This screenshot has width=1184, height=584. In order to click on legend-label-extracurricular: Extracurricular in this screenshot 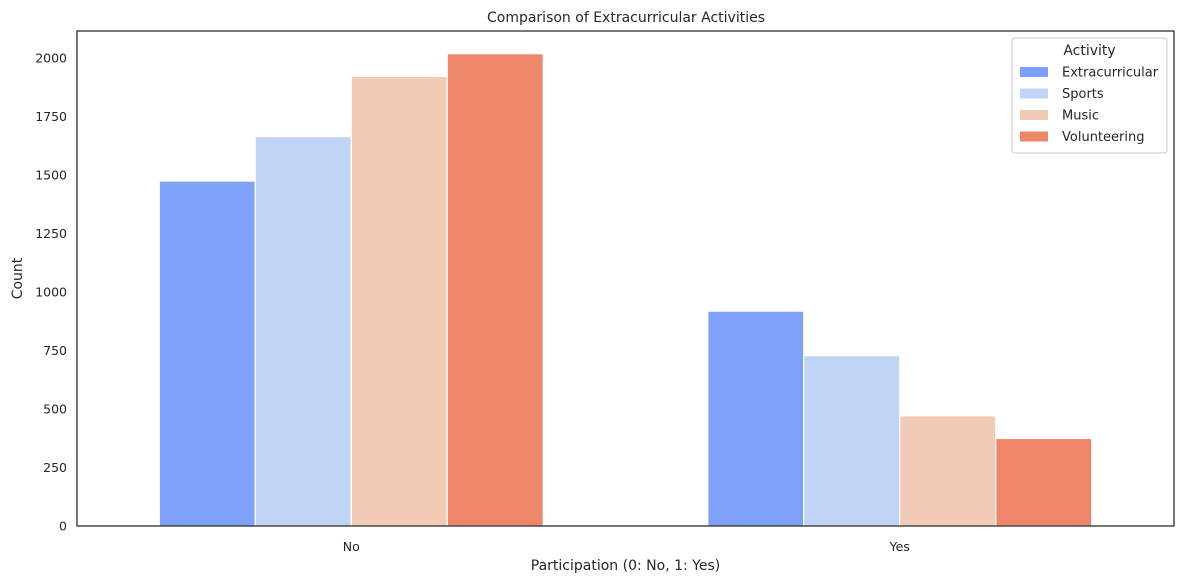, I will do `click(1110, 73)`.